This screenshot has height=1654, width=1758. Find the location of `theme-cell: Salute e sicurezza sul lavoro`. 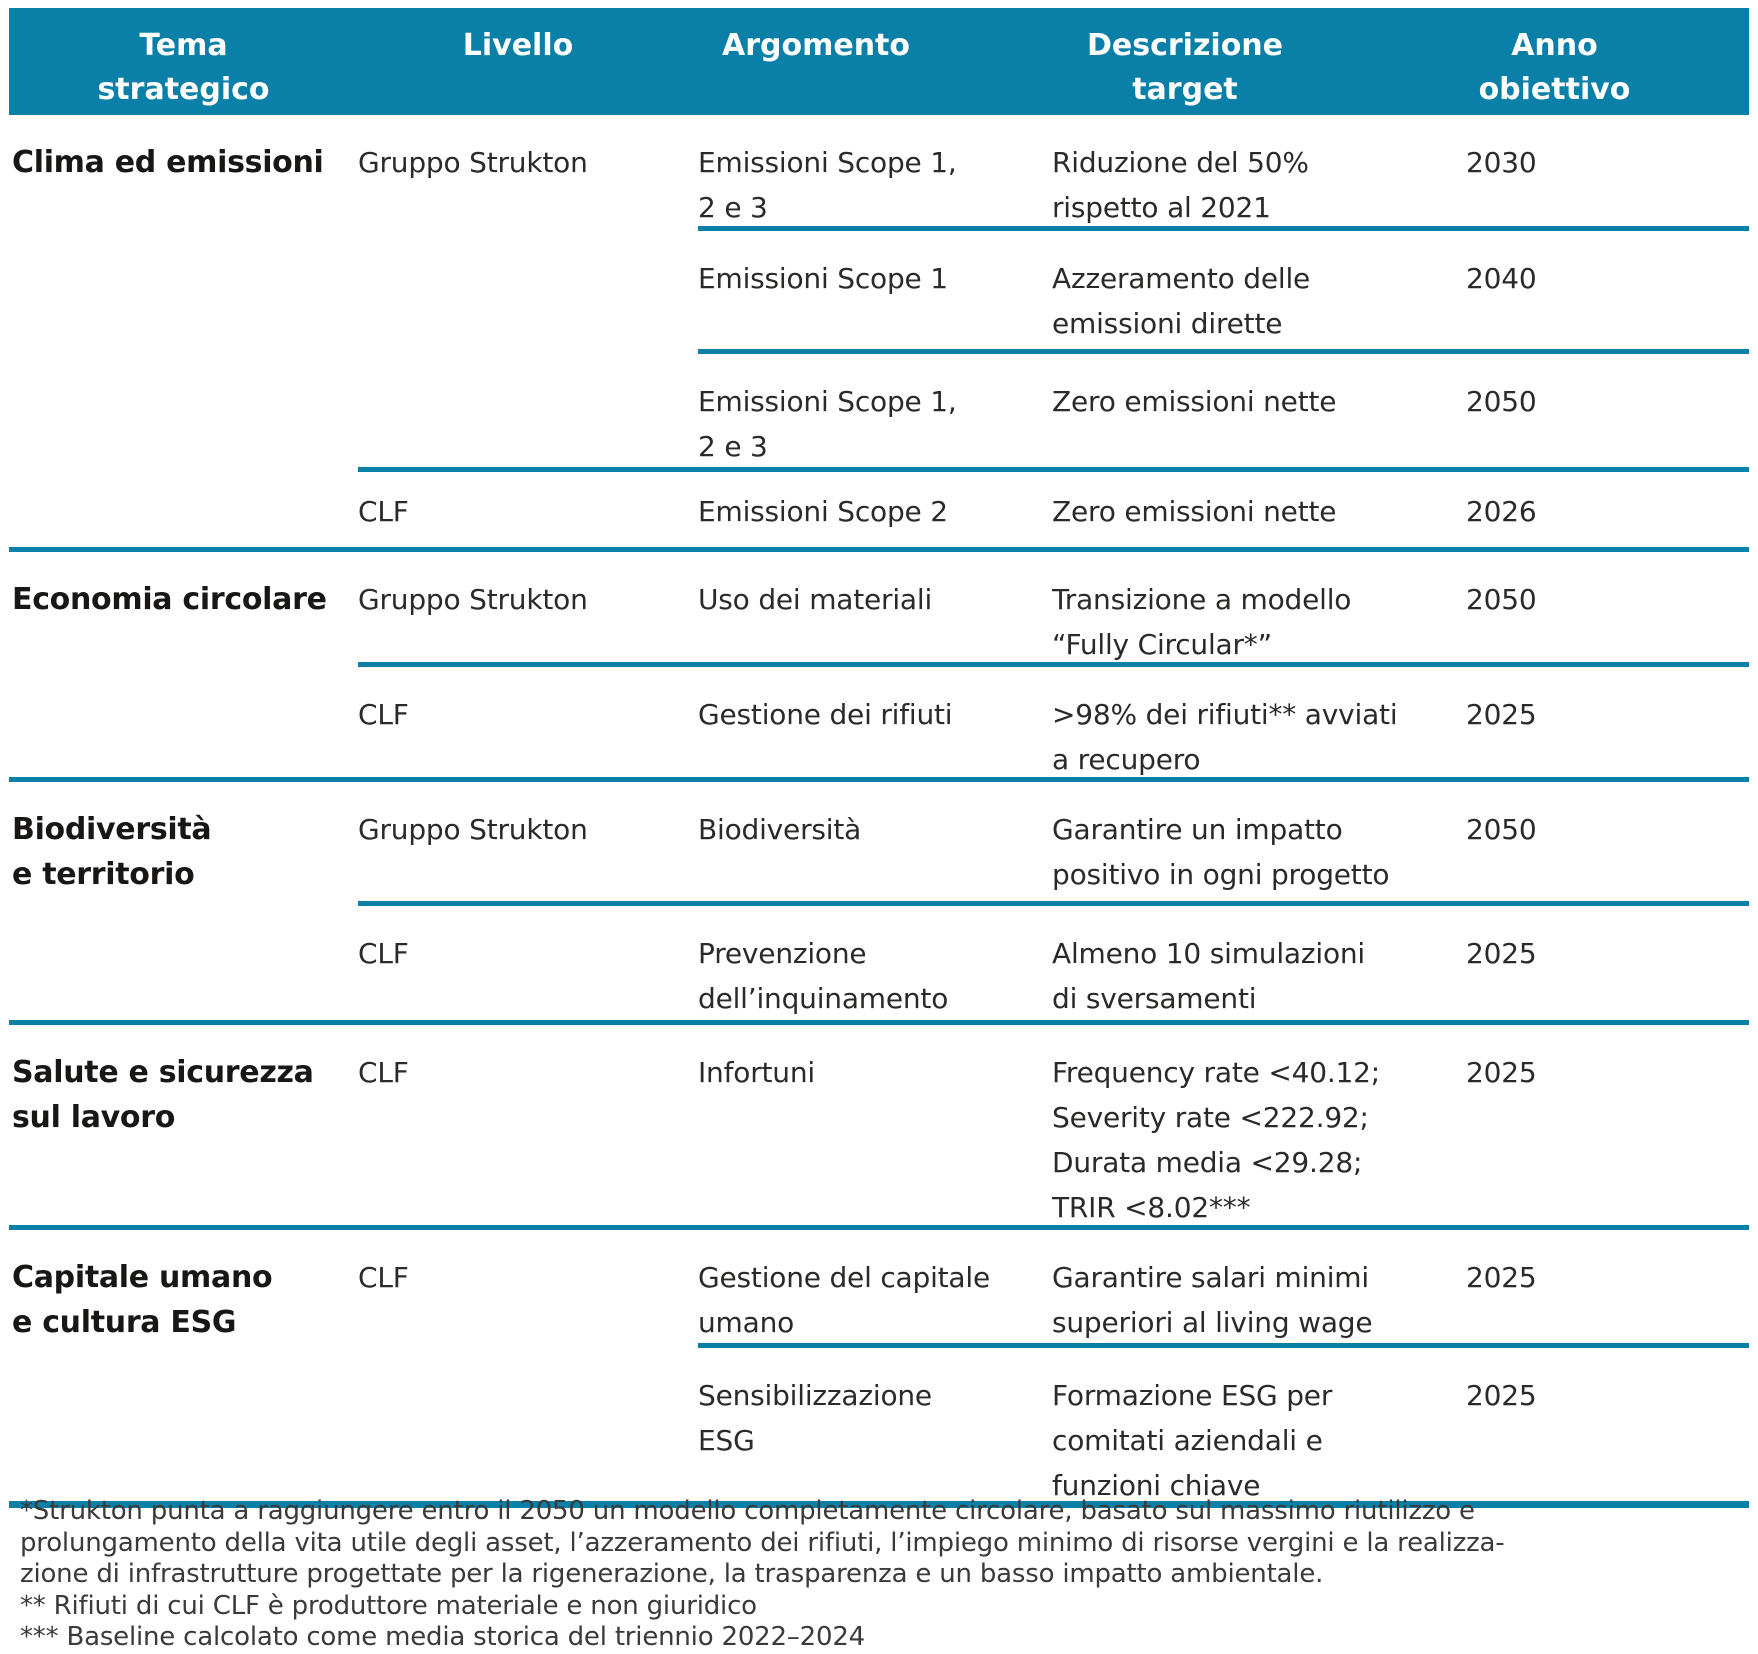

theme-cell: Salute e sicurezza sul lavoro is located at coordinates (163, 1095).